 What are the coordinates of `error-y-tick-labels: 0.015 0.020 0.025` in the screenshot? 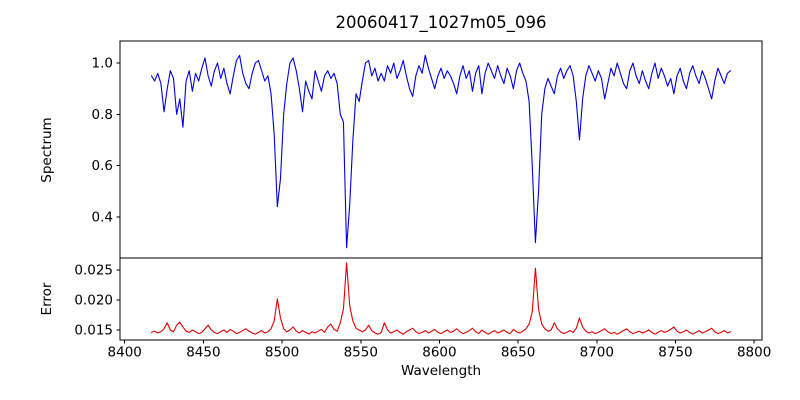 It's located at (93, 300).